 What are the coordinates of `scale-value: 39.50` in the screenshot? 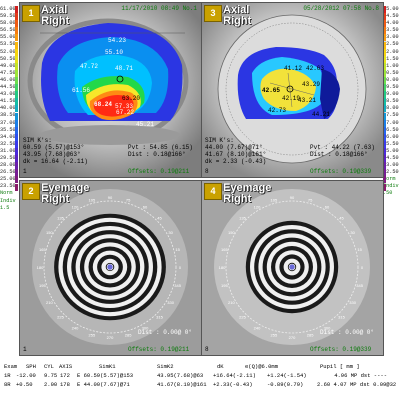 It's located at (391, 87).